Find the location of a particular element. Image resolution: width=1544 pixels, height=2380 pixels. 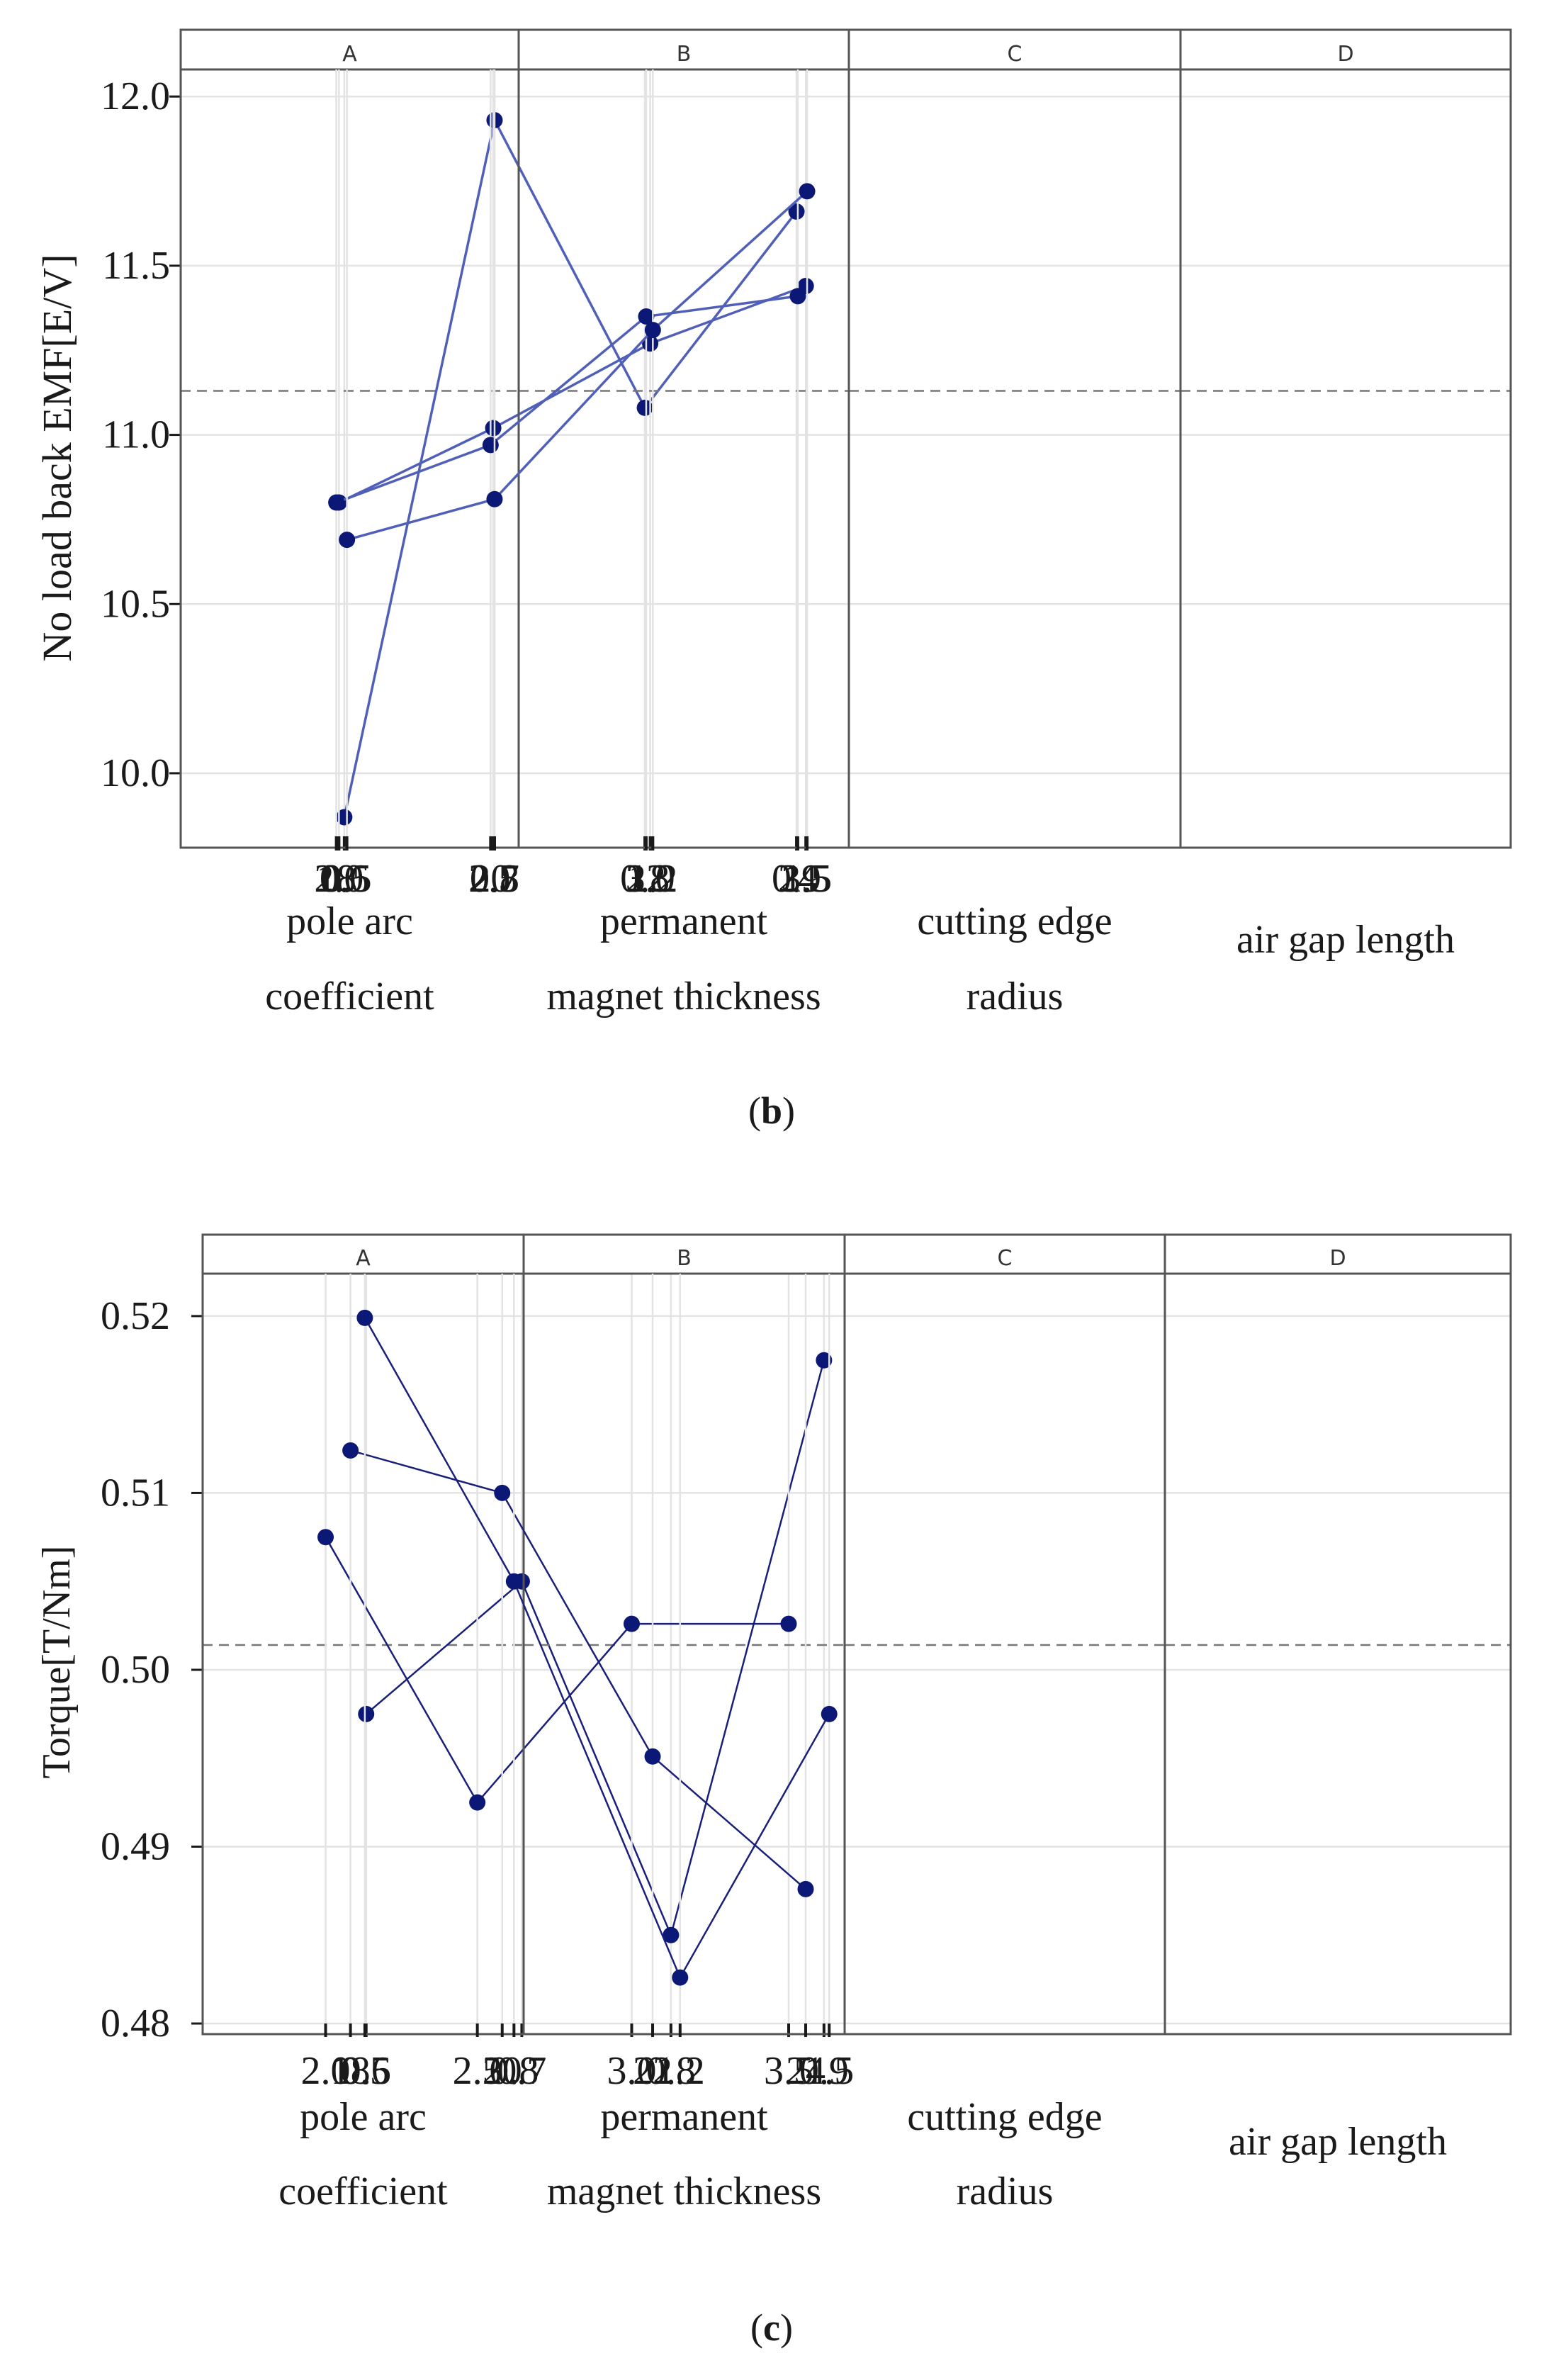

figure-label: (c) is located at coordinates (771, 2328).